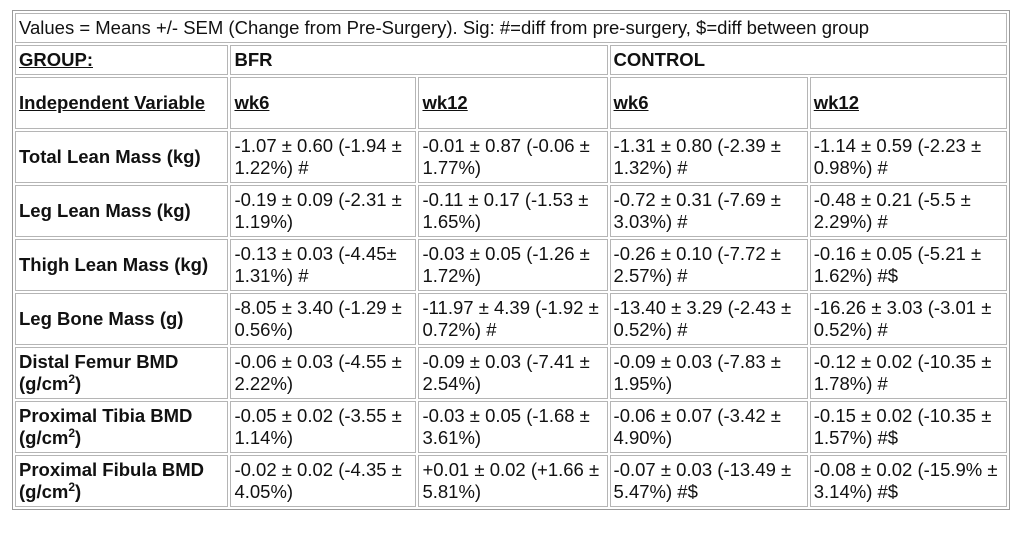 This screenshot has width=1024, height=553. I want to click on value-cell: -0.48 ± 0.21 (-5.5 ± 2.29%) #, so click(908, 211).